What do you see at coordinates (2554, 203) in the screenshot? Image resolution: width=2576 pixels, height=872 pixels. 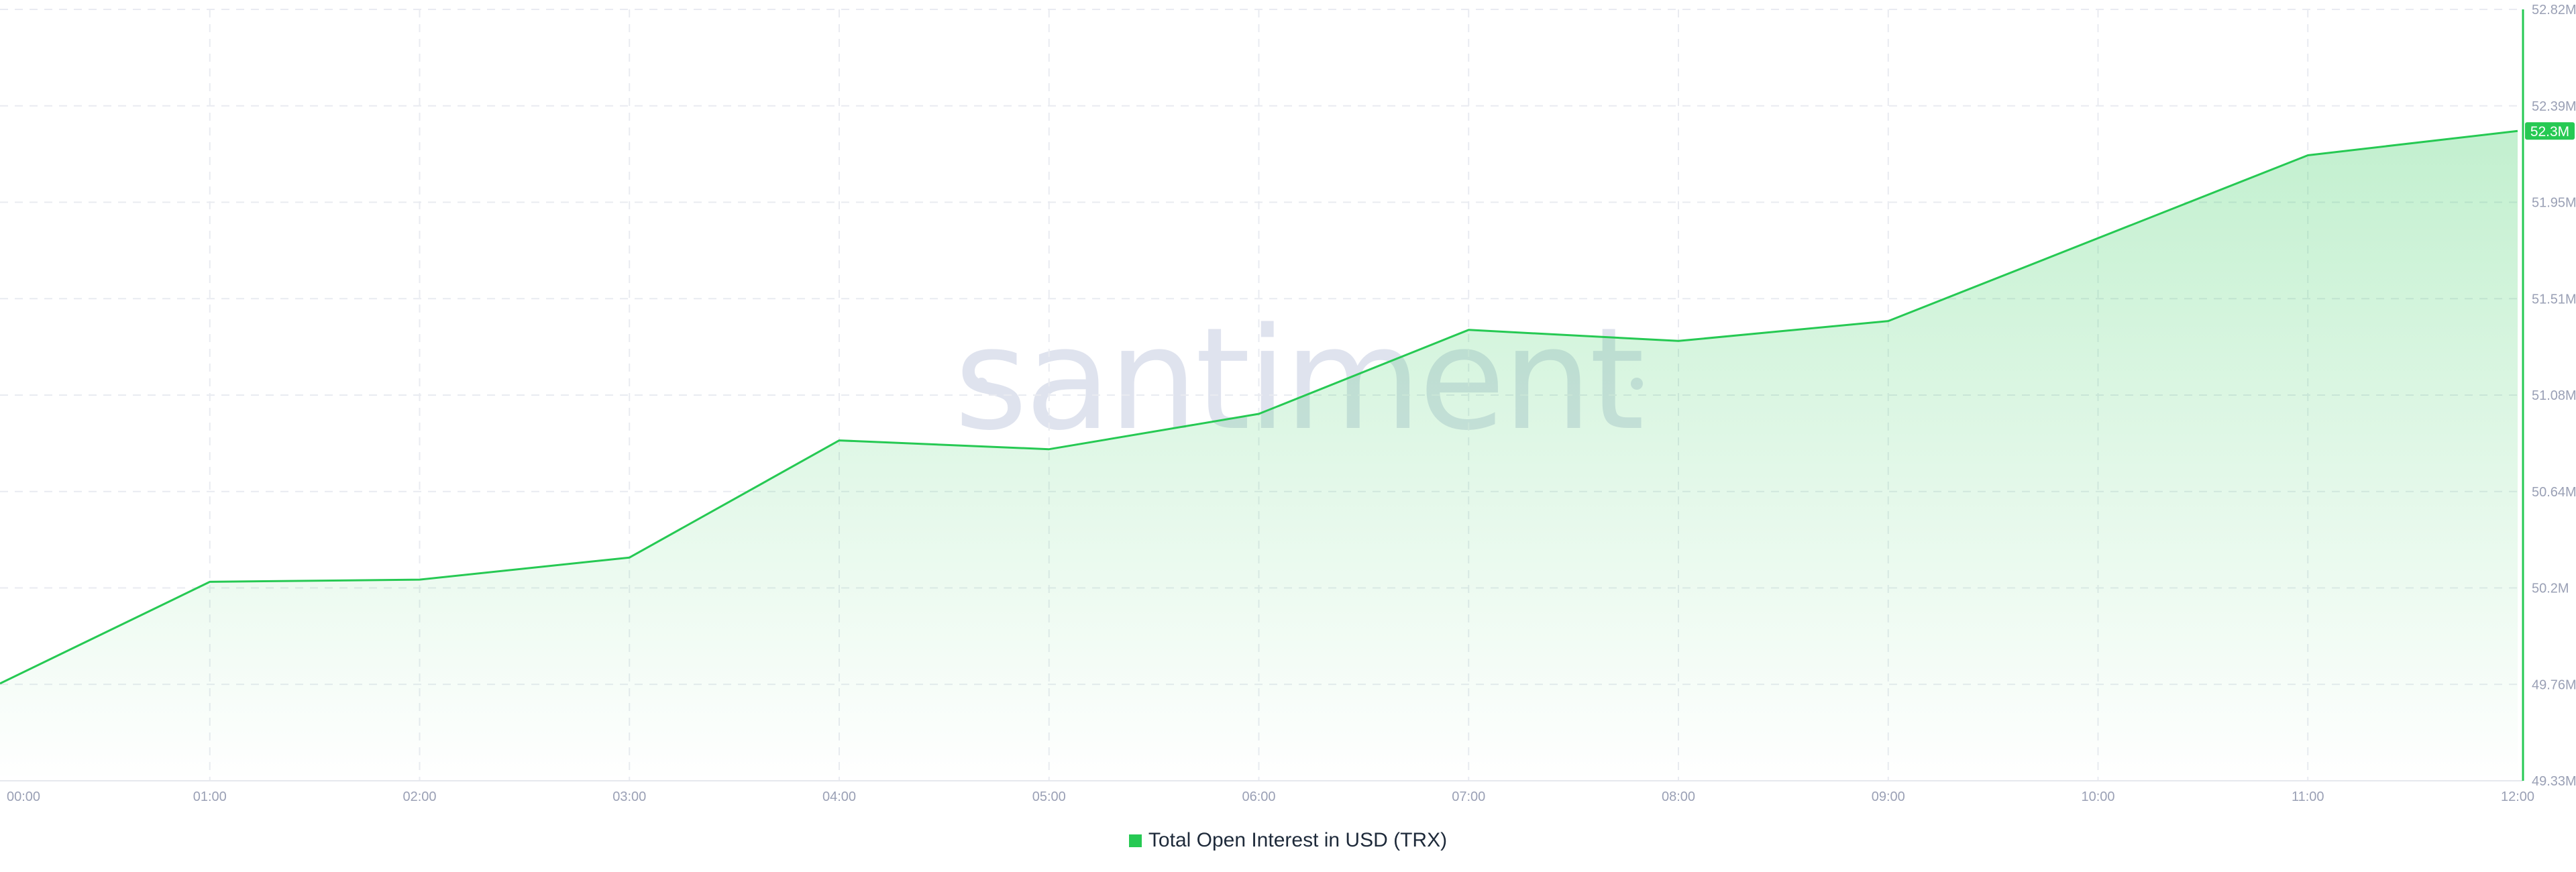 I see `y-tick-label: 51.95M` at bounding box center [2554, 203].